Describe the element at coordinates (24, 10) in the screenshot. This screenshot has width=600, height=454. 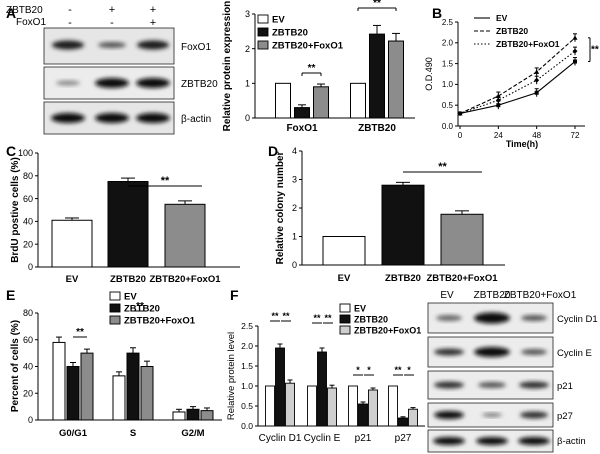
I see `blot-a-row-label-zbtb20: ZBTB20` at that location.